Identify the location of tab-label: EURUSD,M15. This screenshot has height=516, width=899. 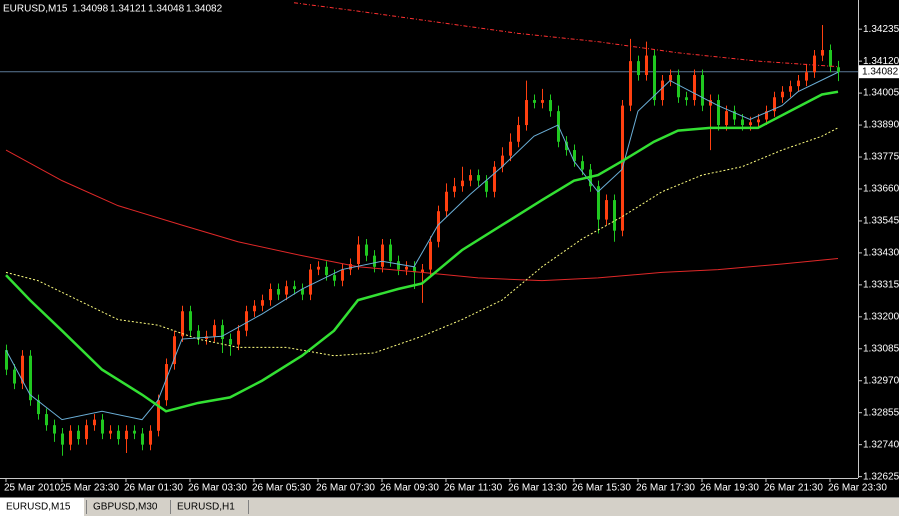
(38, 507).